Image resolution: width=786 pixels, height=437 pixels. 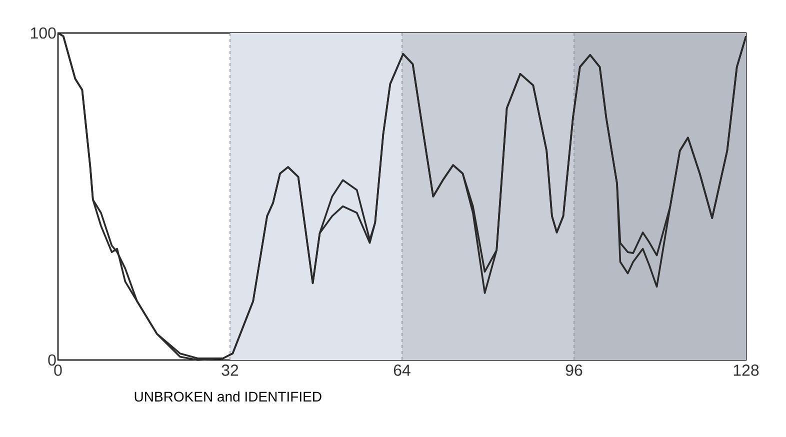 What do you see at coordinates (746, 370) in the screenshot?
I see `x-tick-label: 128` at bounding box center [746, 370].